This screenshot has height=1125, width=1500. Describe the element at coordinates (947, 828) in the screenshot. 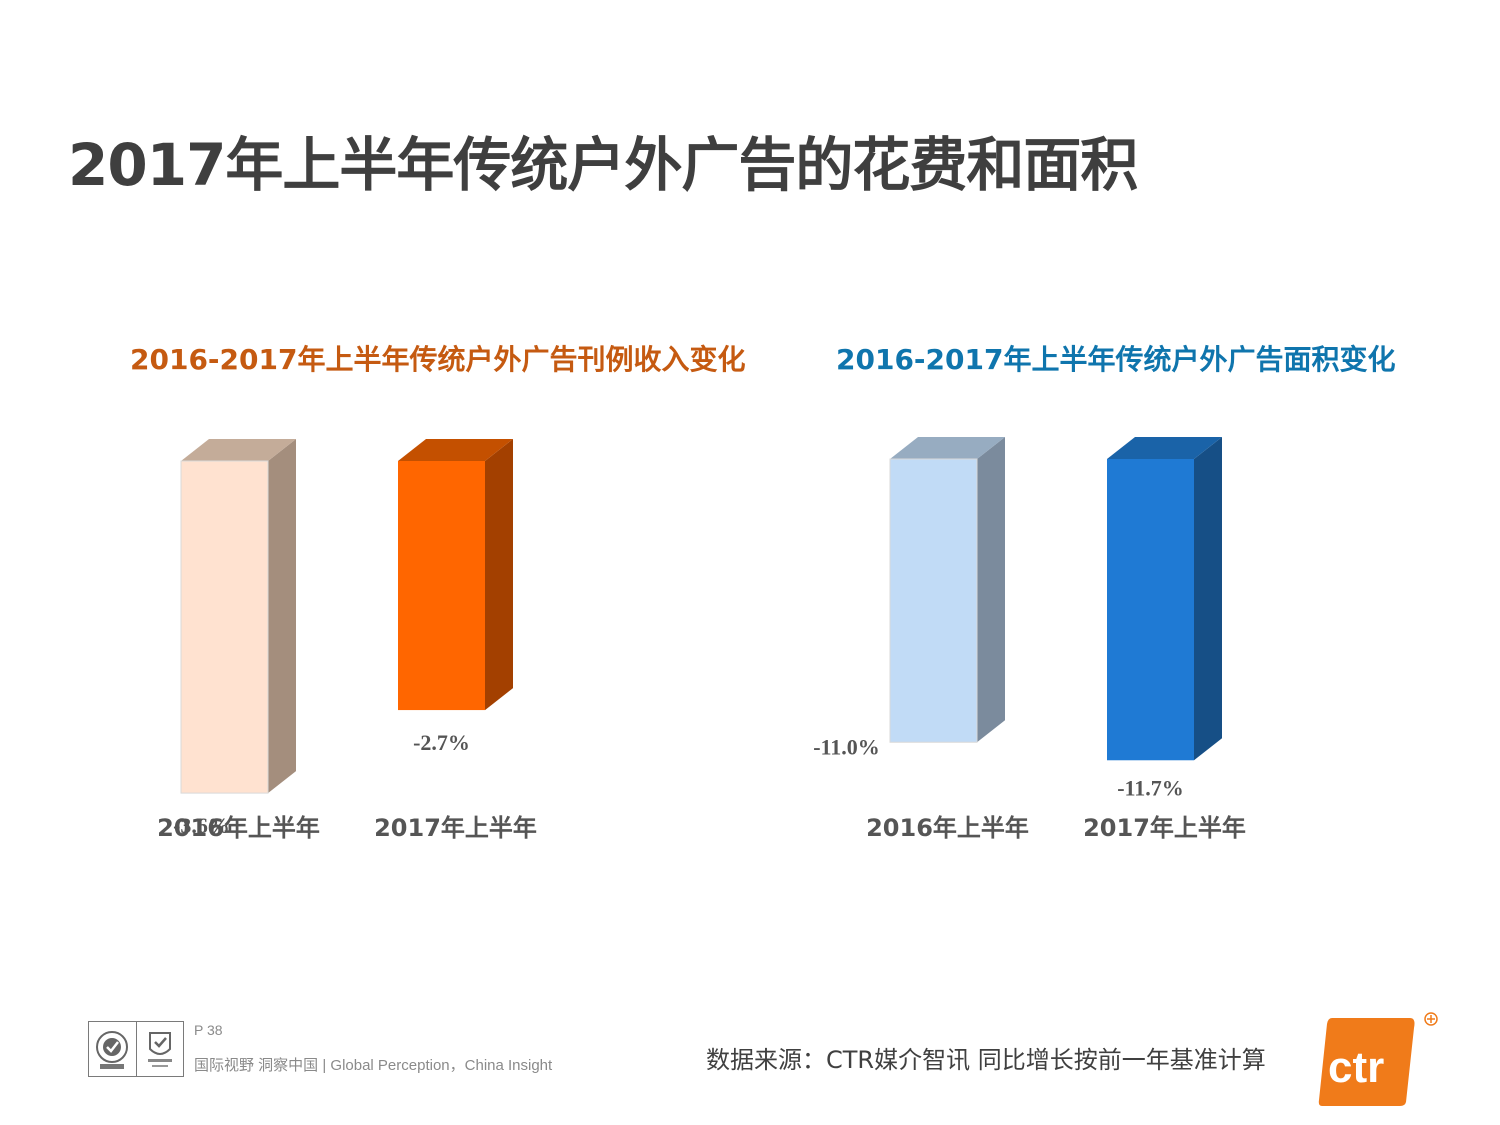

I see `chart-1-category-label-0: 2016年上半年` at that location.